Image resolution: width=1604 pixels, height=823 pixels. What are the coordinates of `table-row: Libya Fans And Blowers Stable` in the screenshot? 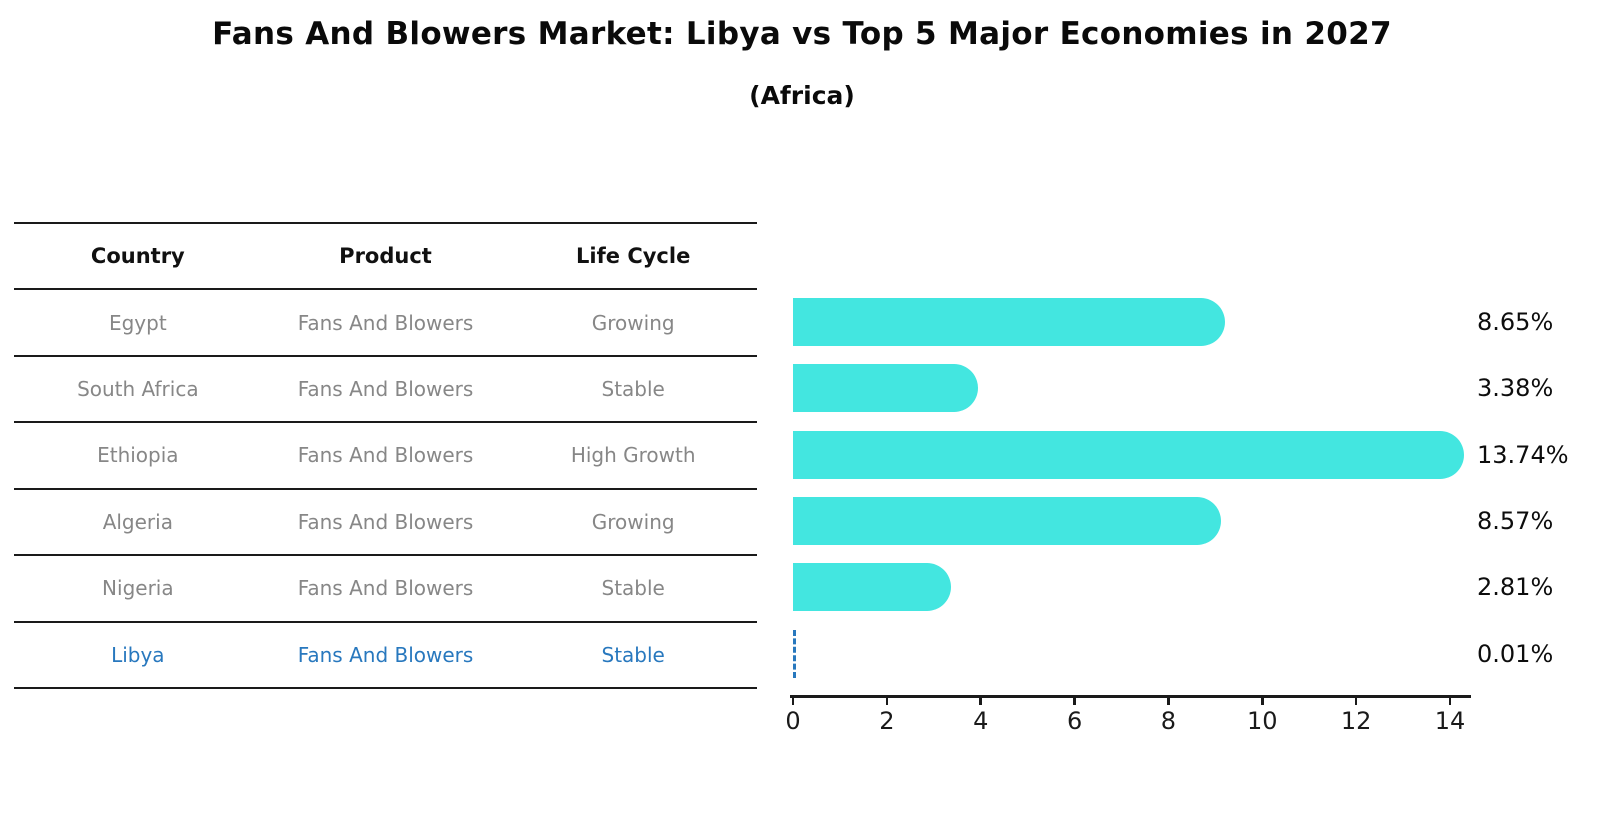 It's located at (385, 656).